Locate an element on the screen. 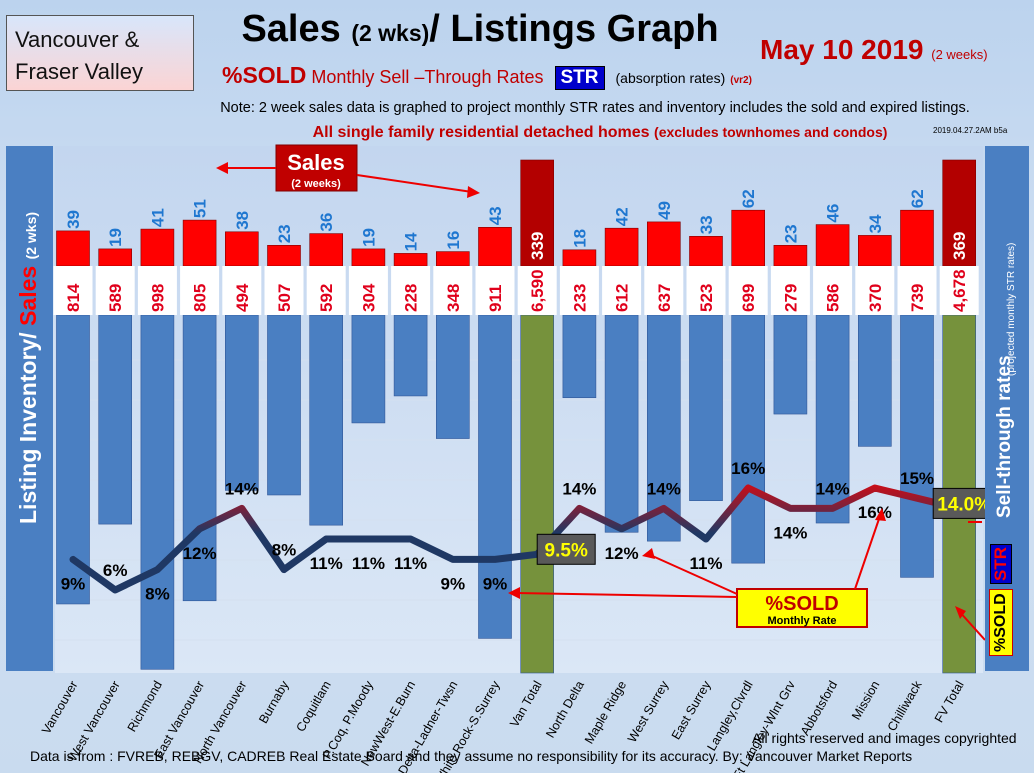  sales-label: 369 is located at coordinates (959, 246).